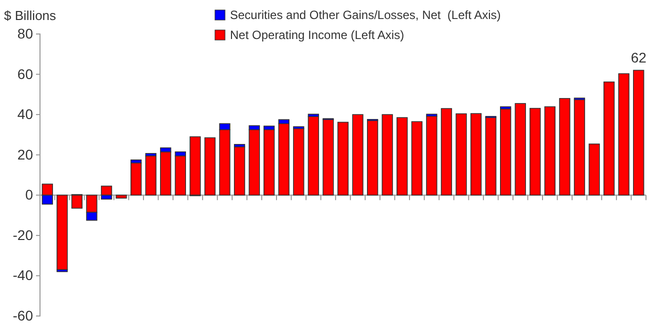  Describe the element at coordinates (638, 57) in the screenshot. I see `data-label: 62` at that location.